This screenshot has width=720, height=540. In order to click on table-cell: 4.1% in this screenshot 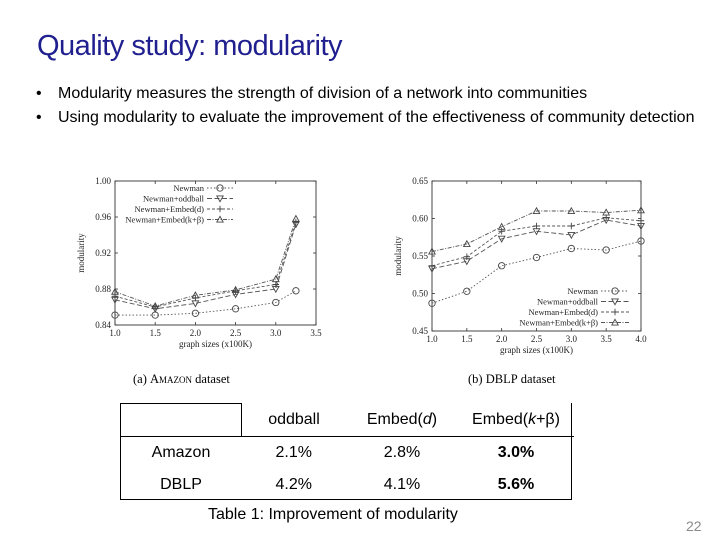, I will do `click(402, 484)`.